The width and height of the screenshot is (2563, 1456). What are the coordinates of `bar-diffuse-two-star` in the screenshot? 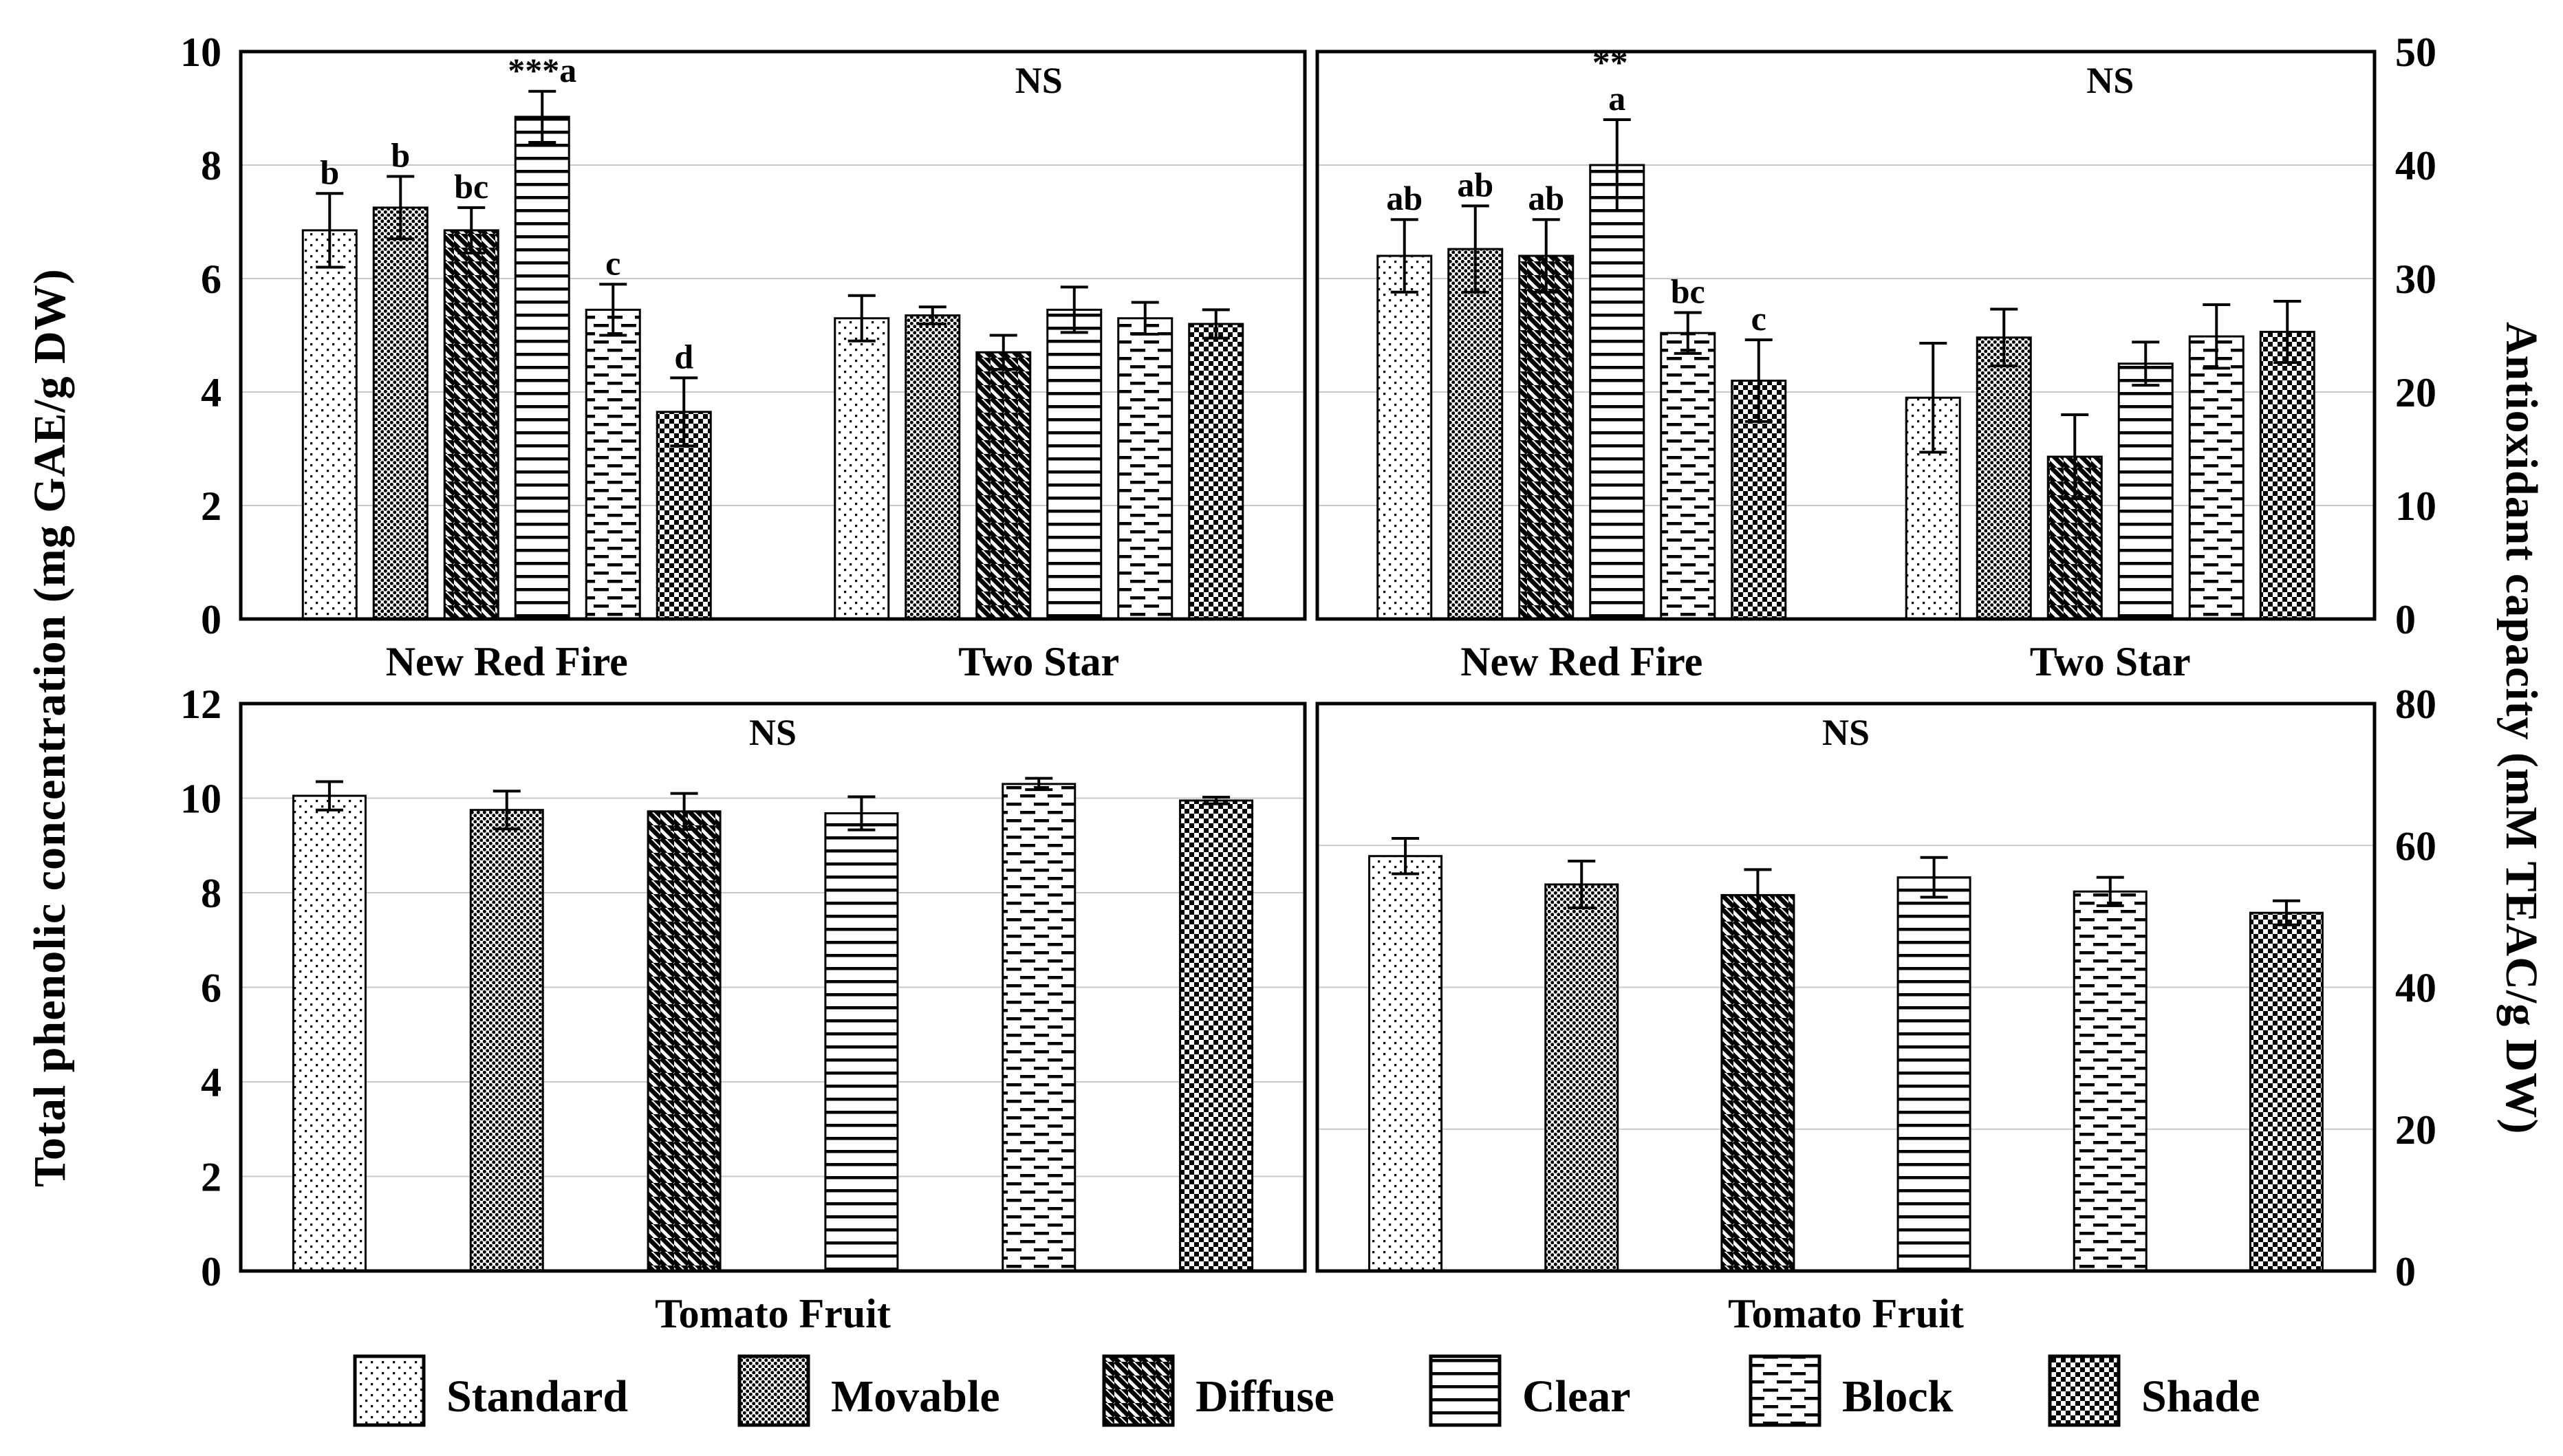 It's located at (1003, 485).